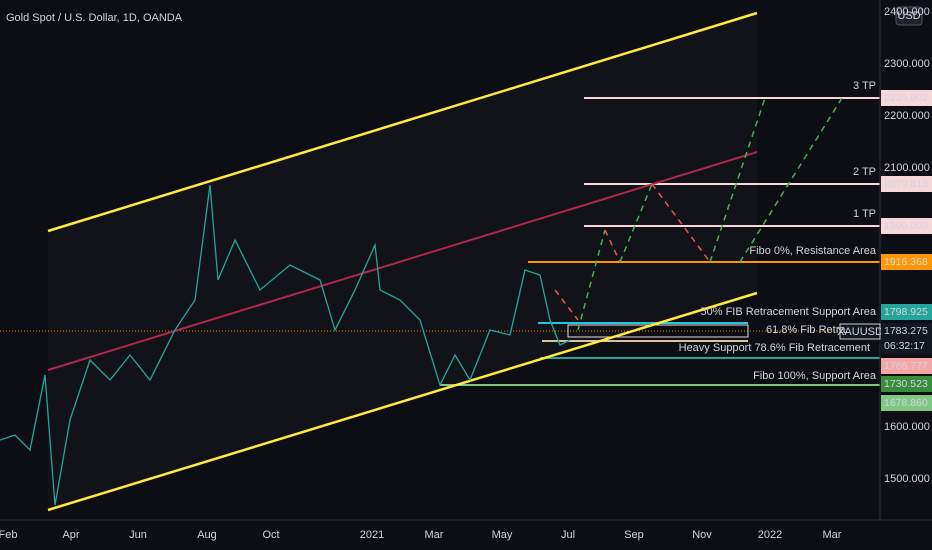 The image size is (932, 550). What do you see at coordinates (502, 535) in the screenshot?
I see `time-axis-label: May` at bounding box center [502, 535].